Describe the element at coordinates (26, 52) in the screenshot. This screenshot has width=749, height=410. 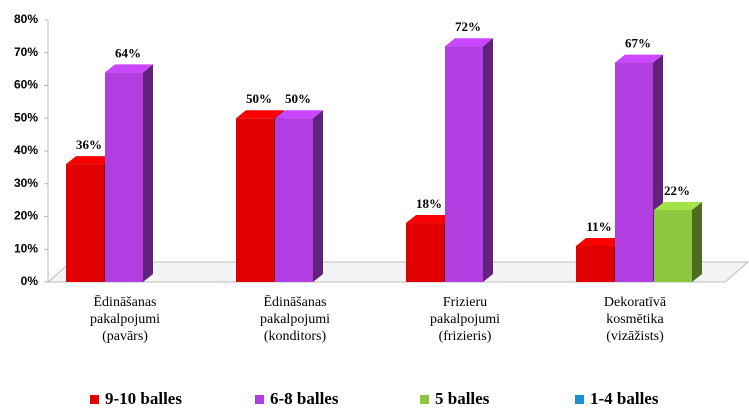
I see `y-tick-label: 70%` at that location.